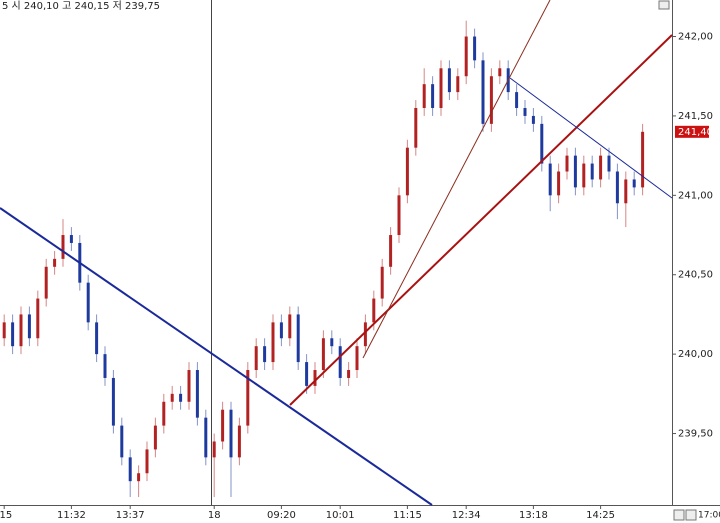 The height and width of the screenshot is (523, 720). Describe the element at coordinates (695, 434) in the screenshot. I see `y-tick-label: 239,50` at that location.